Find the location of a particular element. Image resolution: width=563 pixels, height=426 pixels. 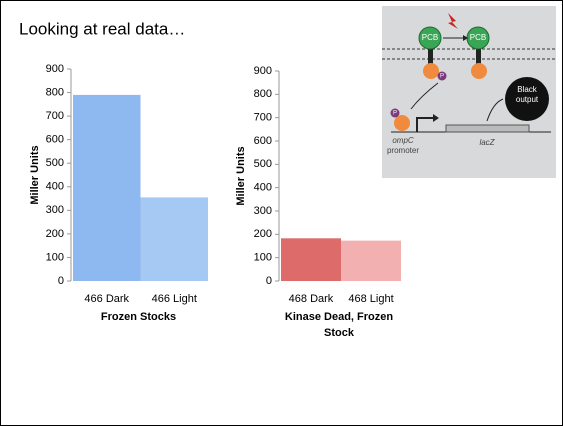

x-tick-label: 466 Light is located at coordinates (174, 299).